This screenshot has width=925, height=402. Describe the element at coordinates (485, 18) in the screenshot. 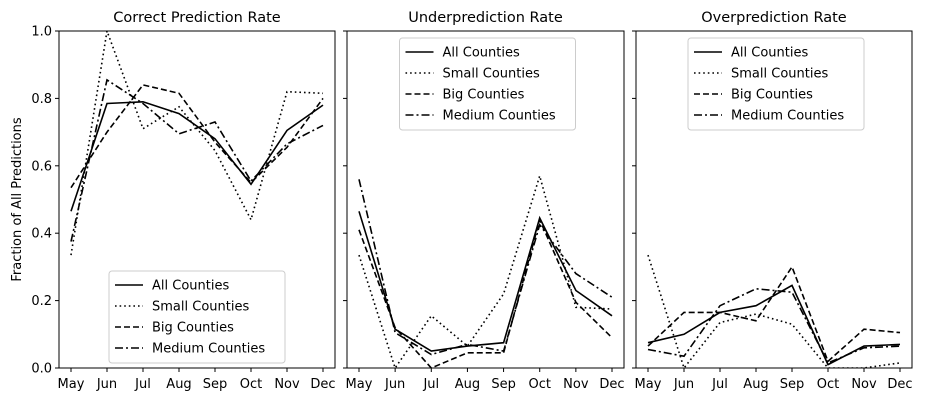

I see `chart-title: Underprediction Rate` at that location.